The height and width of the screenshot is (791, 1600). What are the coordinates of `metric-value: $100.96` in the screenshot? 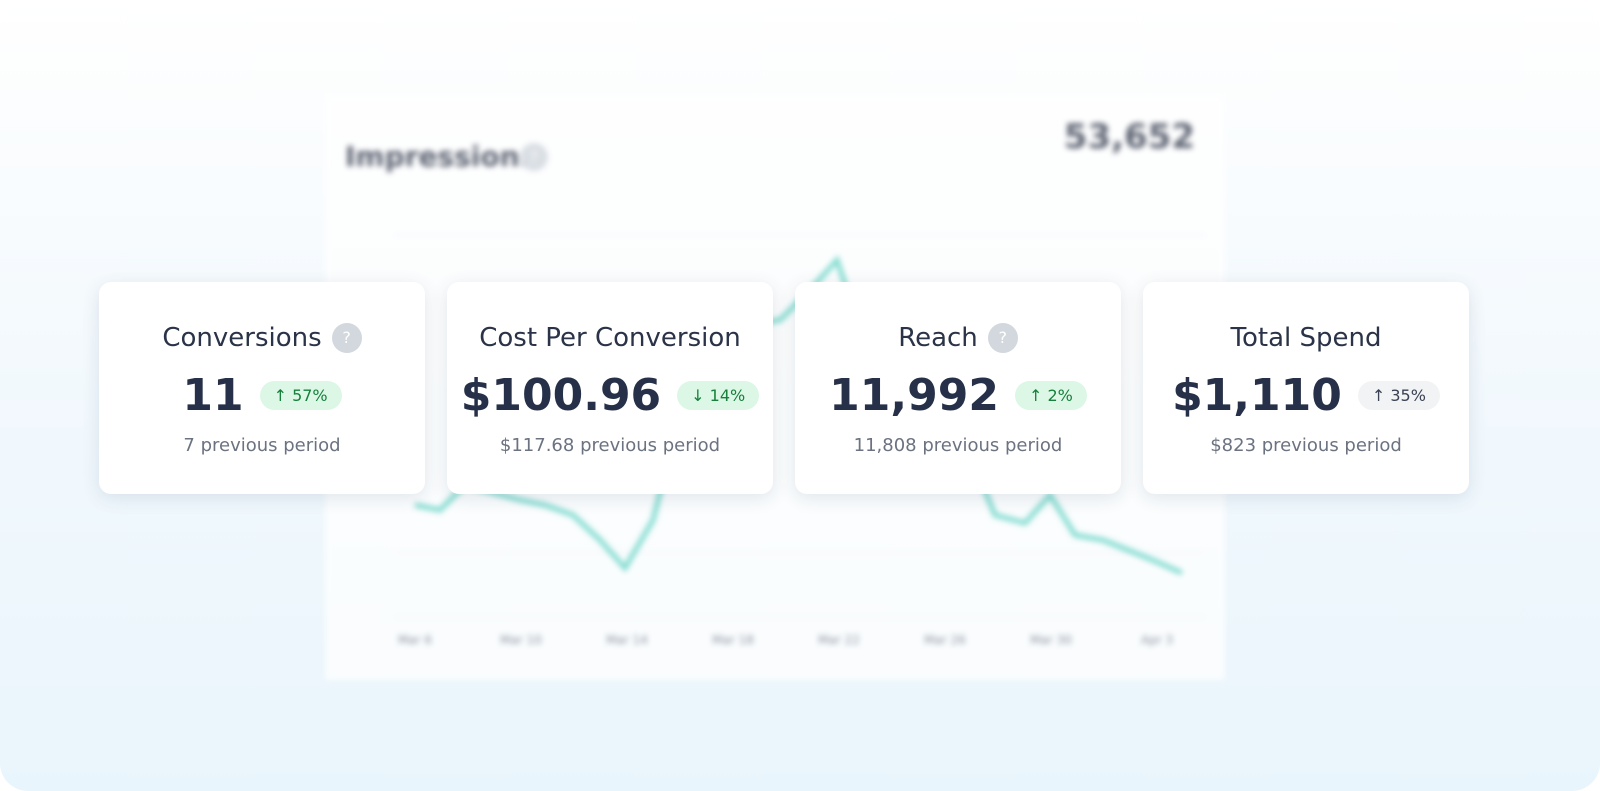 It's located at (561, 395).